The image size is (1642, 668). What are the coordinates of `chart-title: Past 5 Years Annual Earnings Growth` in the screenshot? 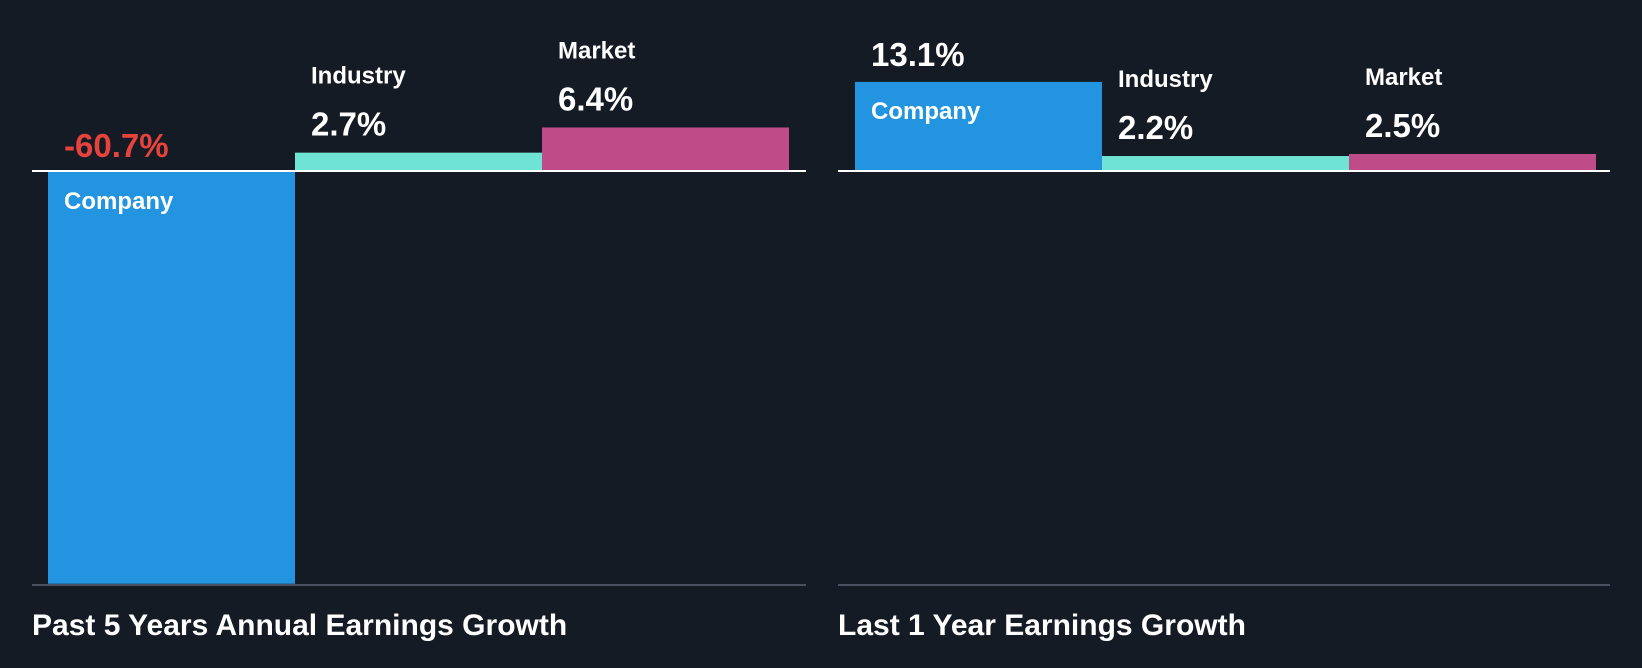 It's located at (299, 625).